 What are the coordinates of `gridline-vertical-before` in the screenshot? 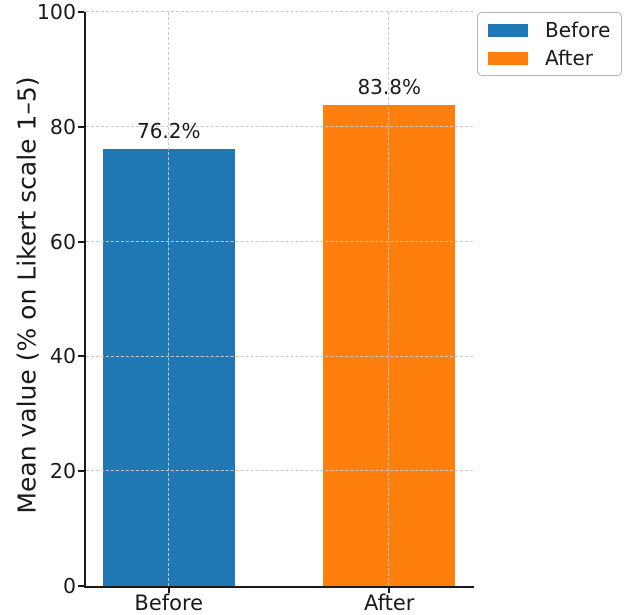 It's located at (169, 299).